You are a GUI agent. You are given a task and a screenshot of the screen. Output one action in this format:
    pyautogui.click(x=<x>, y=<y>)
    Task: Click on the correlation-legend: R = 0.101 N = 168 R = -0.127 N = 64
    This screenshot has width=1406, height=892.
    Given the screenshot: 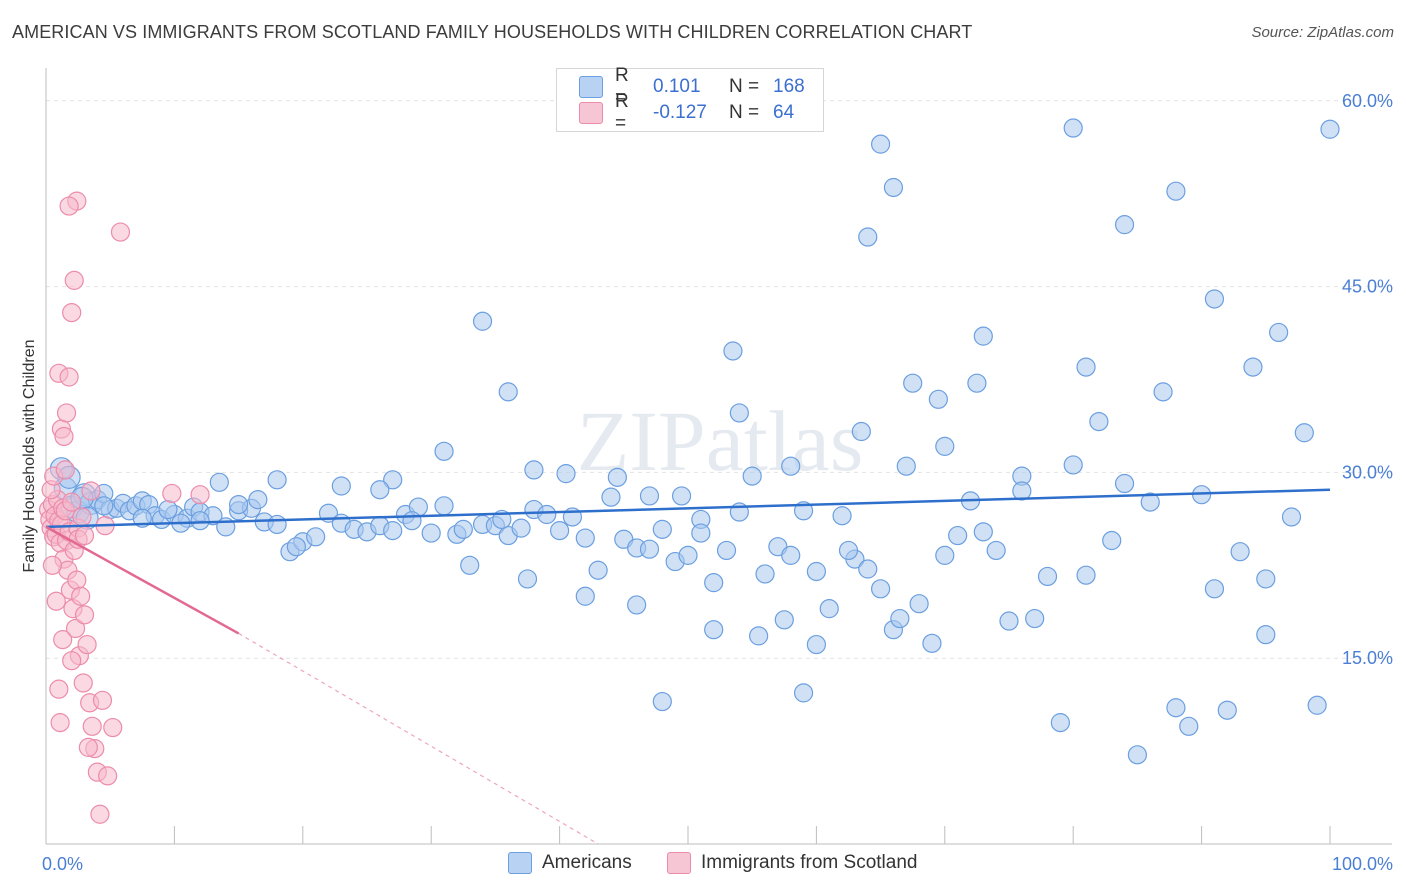 What is the action you would take?
    pyautogui.click(x=690, y=99)
    